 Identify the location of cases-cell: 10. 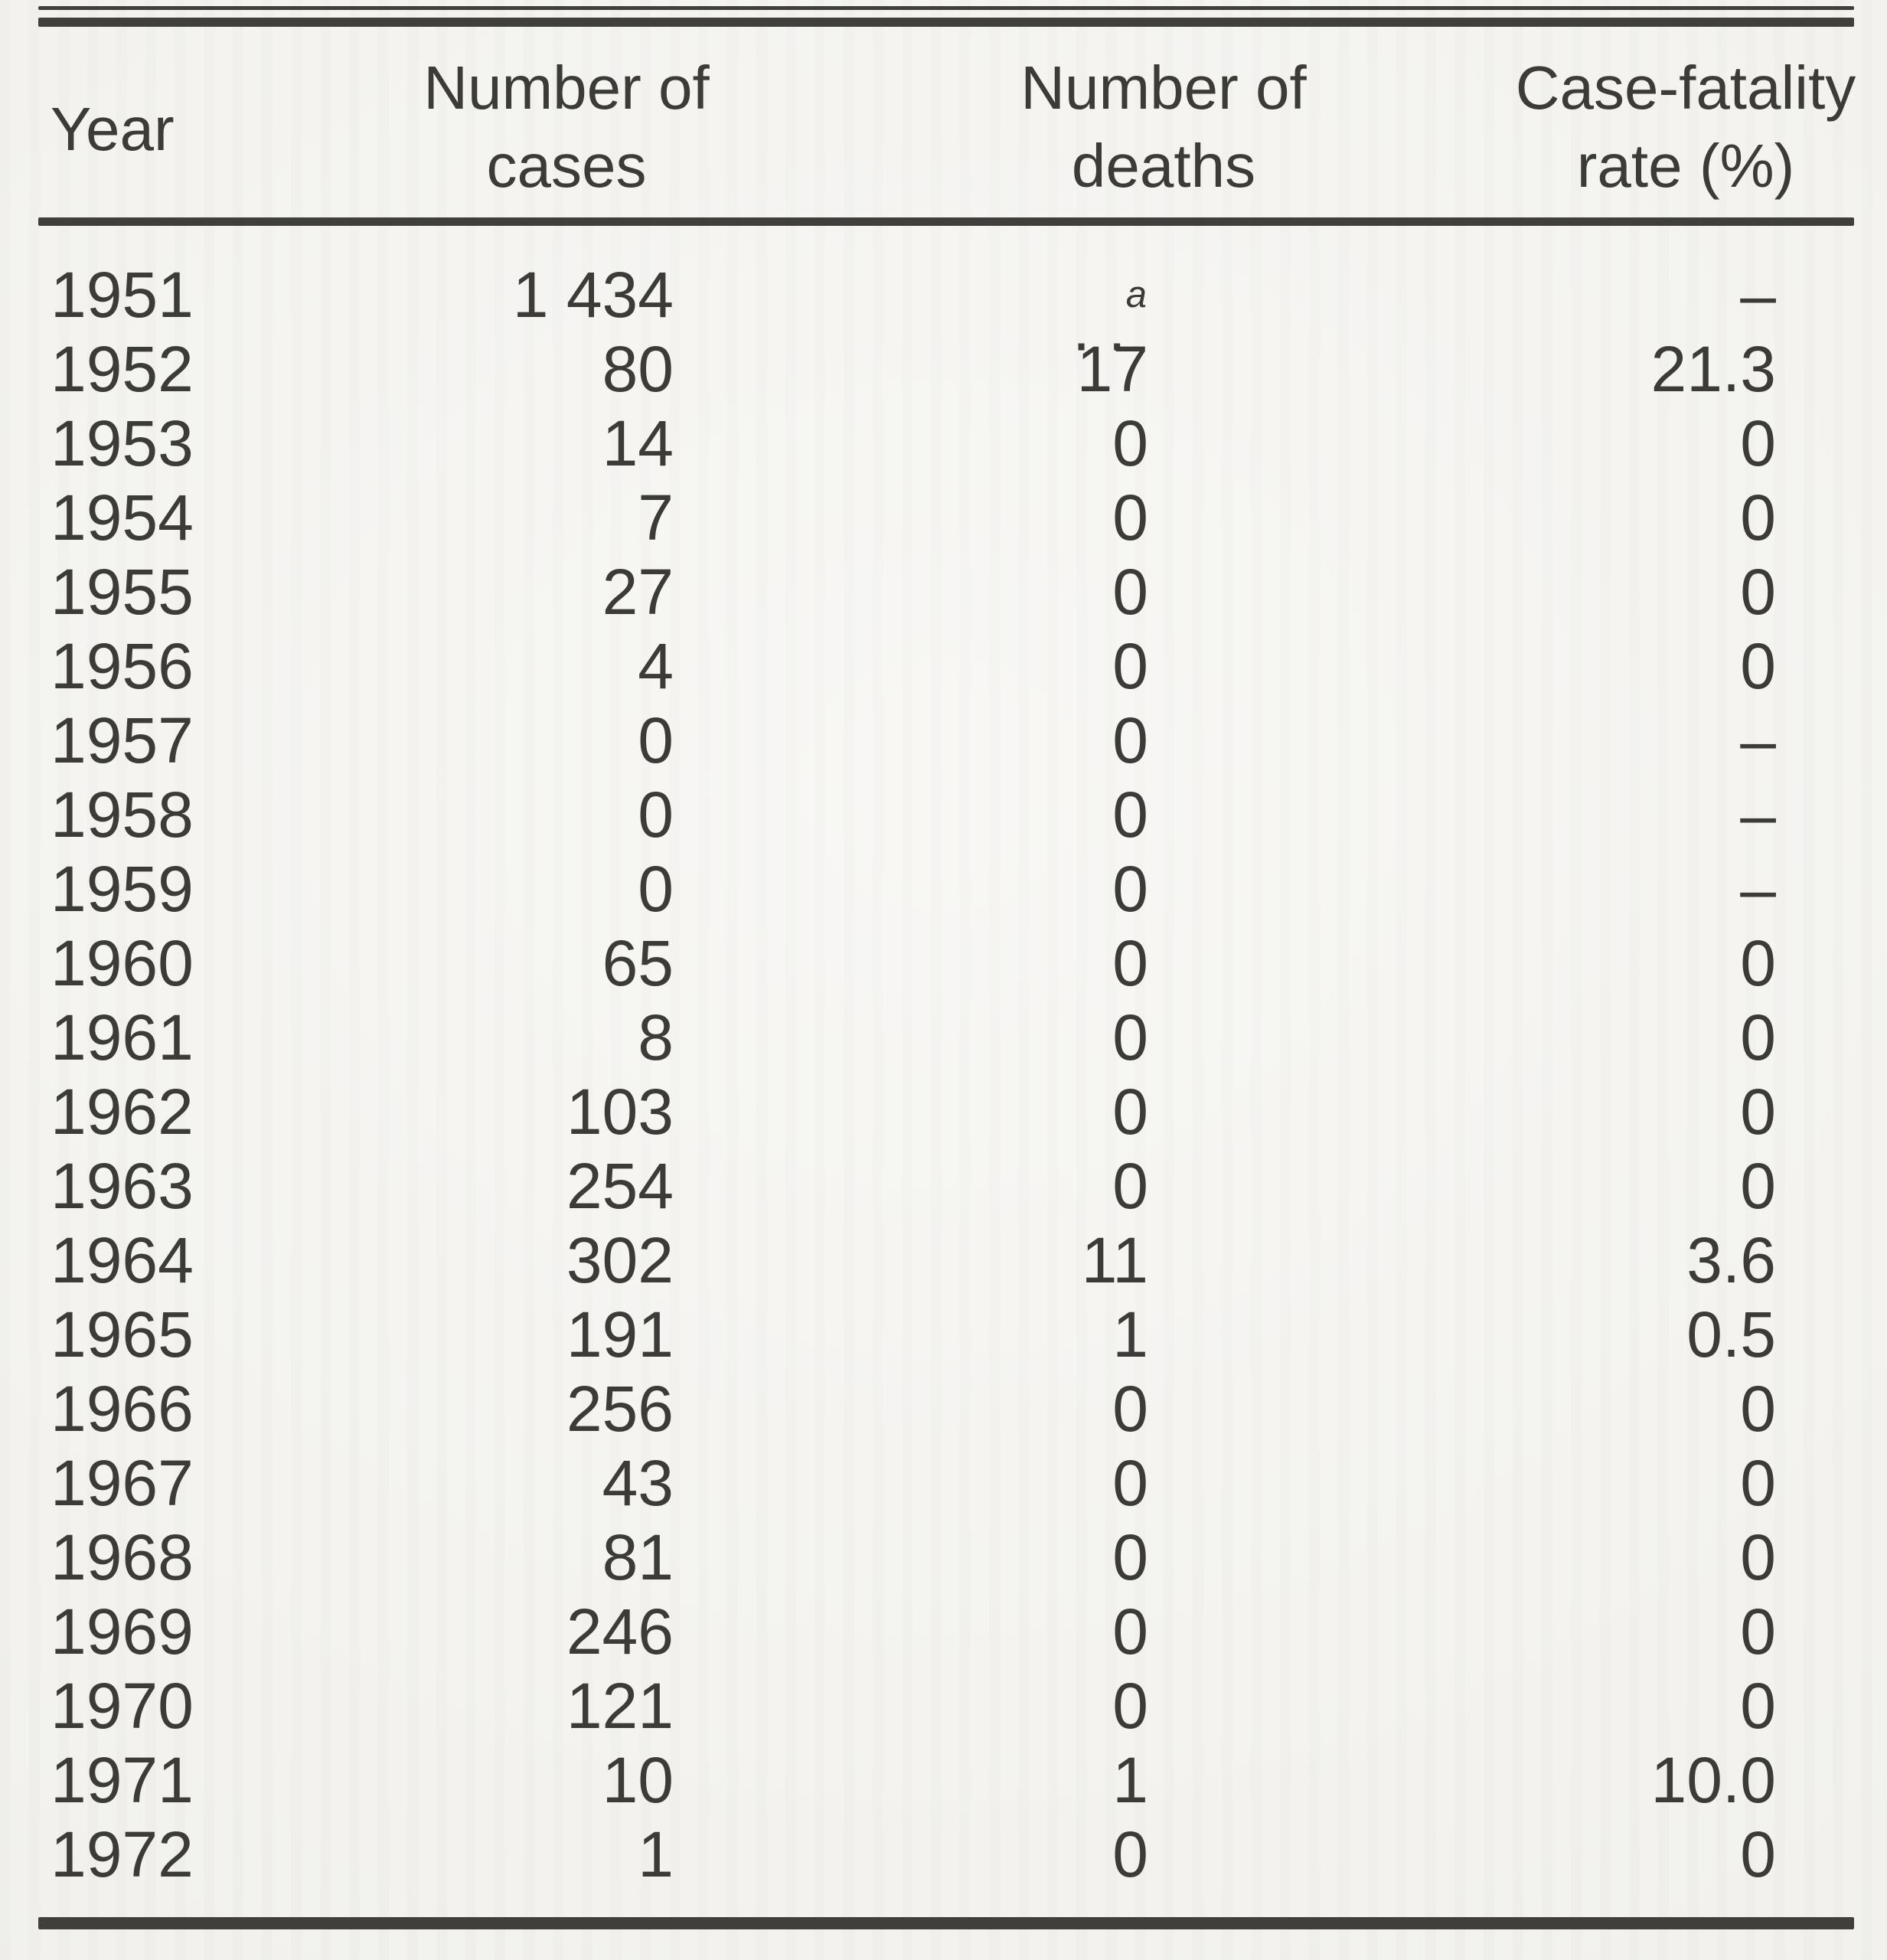
(638, 1780).